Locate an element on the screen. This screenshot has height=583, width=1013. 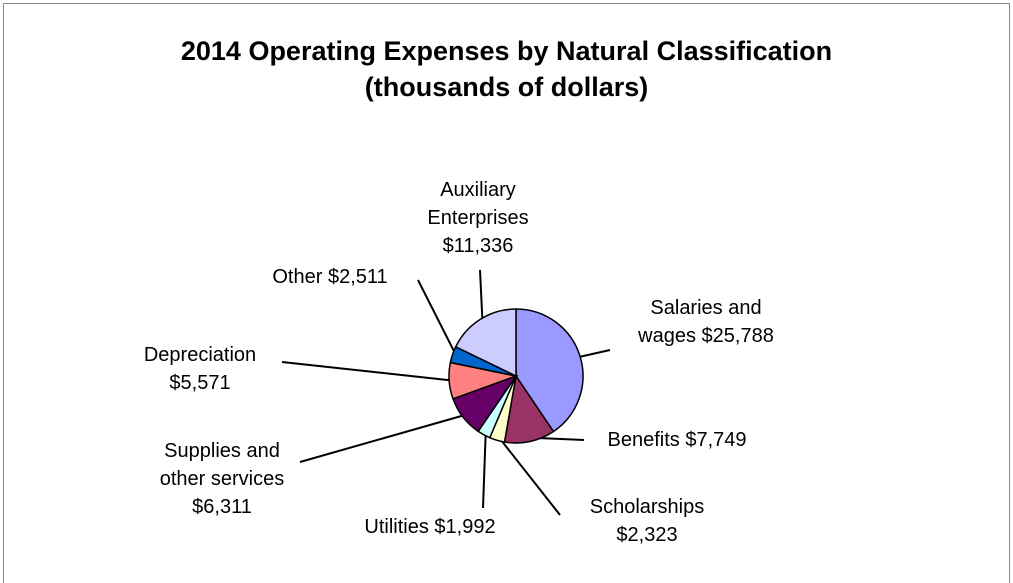
slice-category: Scholarships is located at coordinates (647, 507).